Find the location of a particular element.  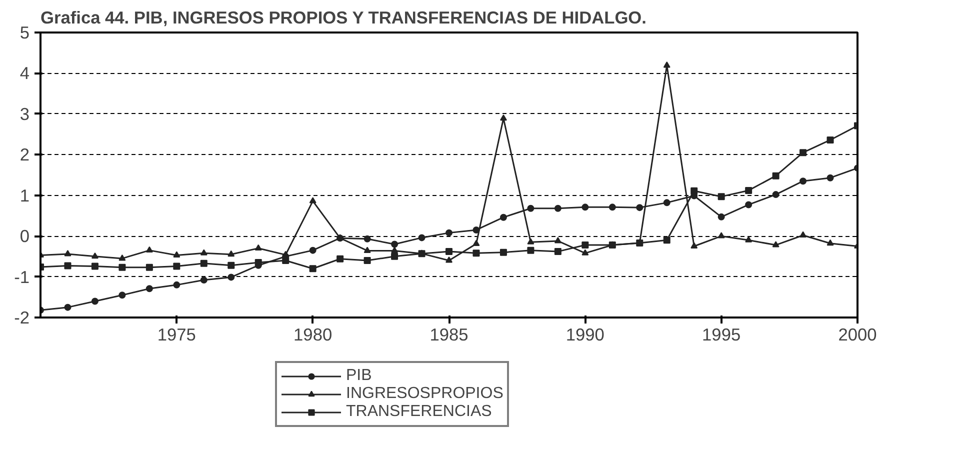

x-tick-label: 1975 is located at coordinates (176, 334).